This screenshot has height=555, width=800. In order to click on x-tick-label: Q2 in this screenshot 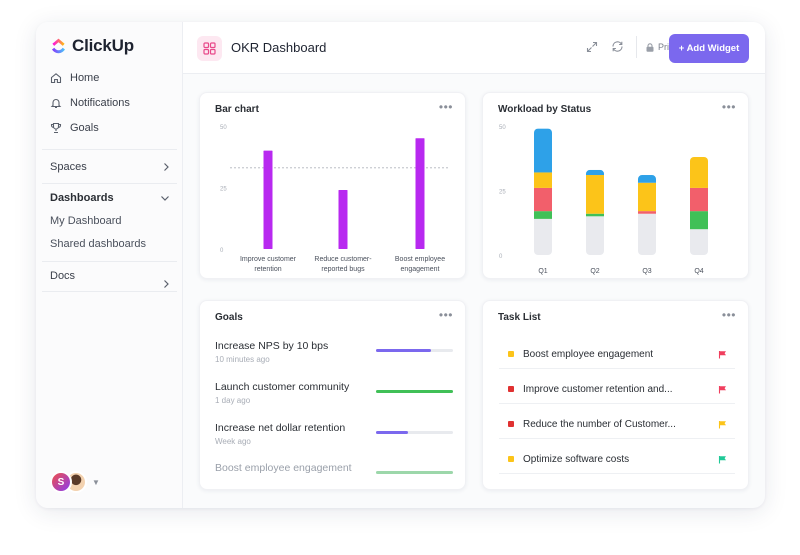, I will do `click(594, 271)`.